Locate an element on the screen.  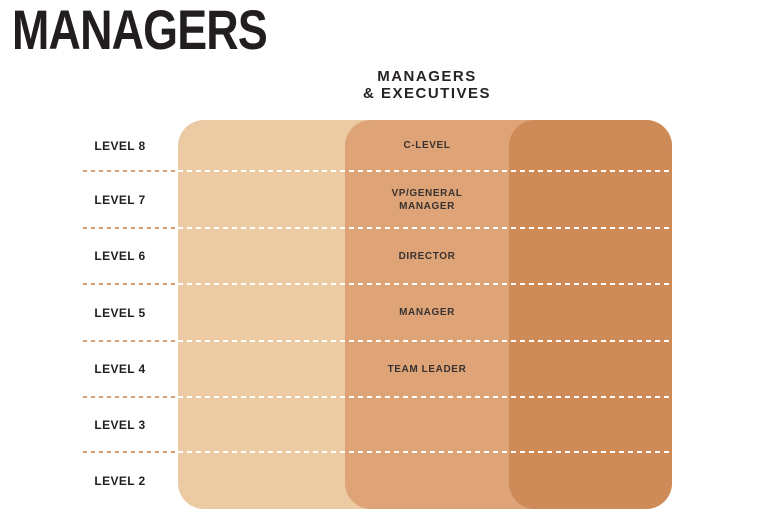
level-label-5: LEVEL 5 is located at coordinates (120, 312).